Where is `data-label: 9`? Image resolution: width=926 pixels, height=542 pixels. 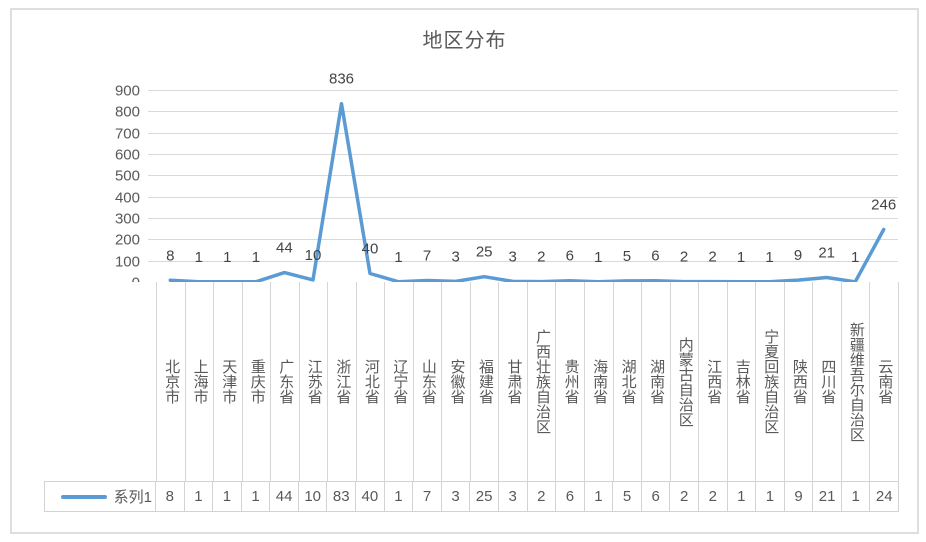
data-label: 9 is located at coordinates (798, 255).